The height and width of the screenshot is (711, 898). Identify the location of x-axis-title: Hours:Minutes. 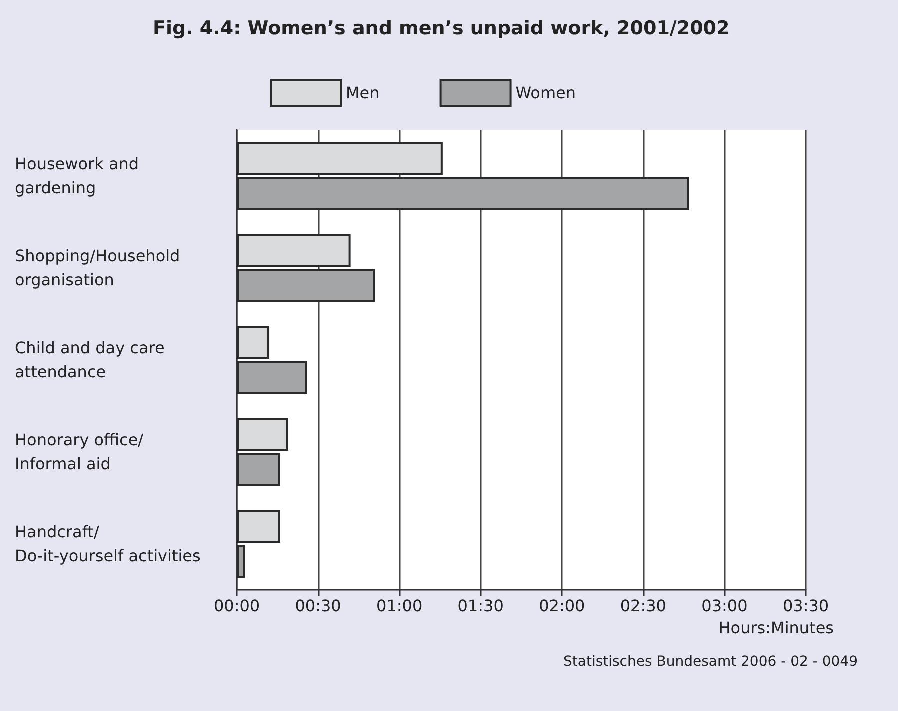
(776, 628).